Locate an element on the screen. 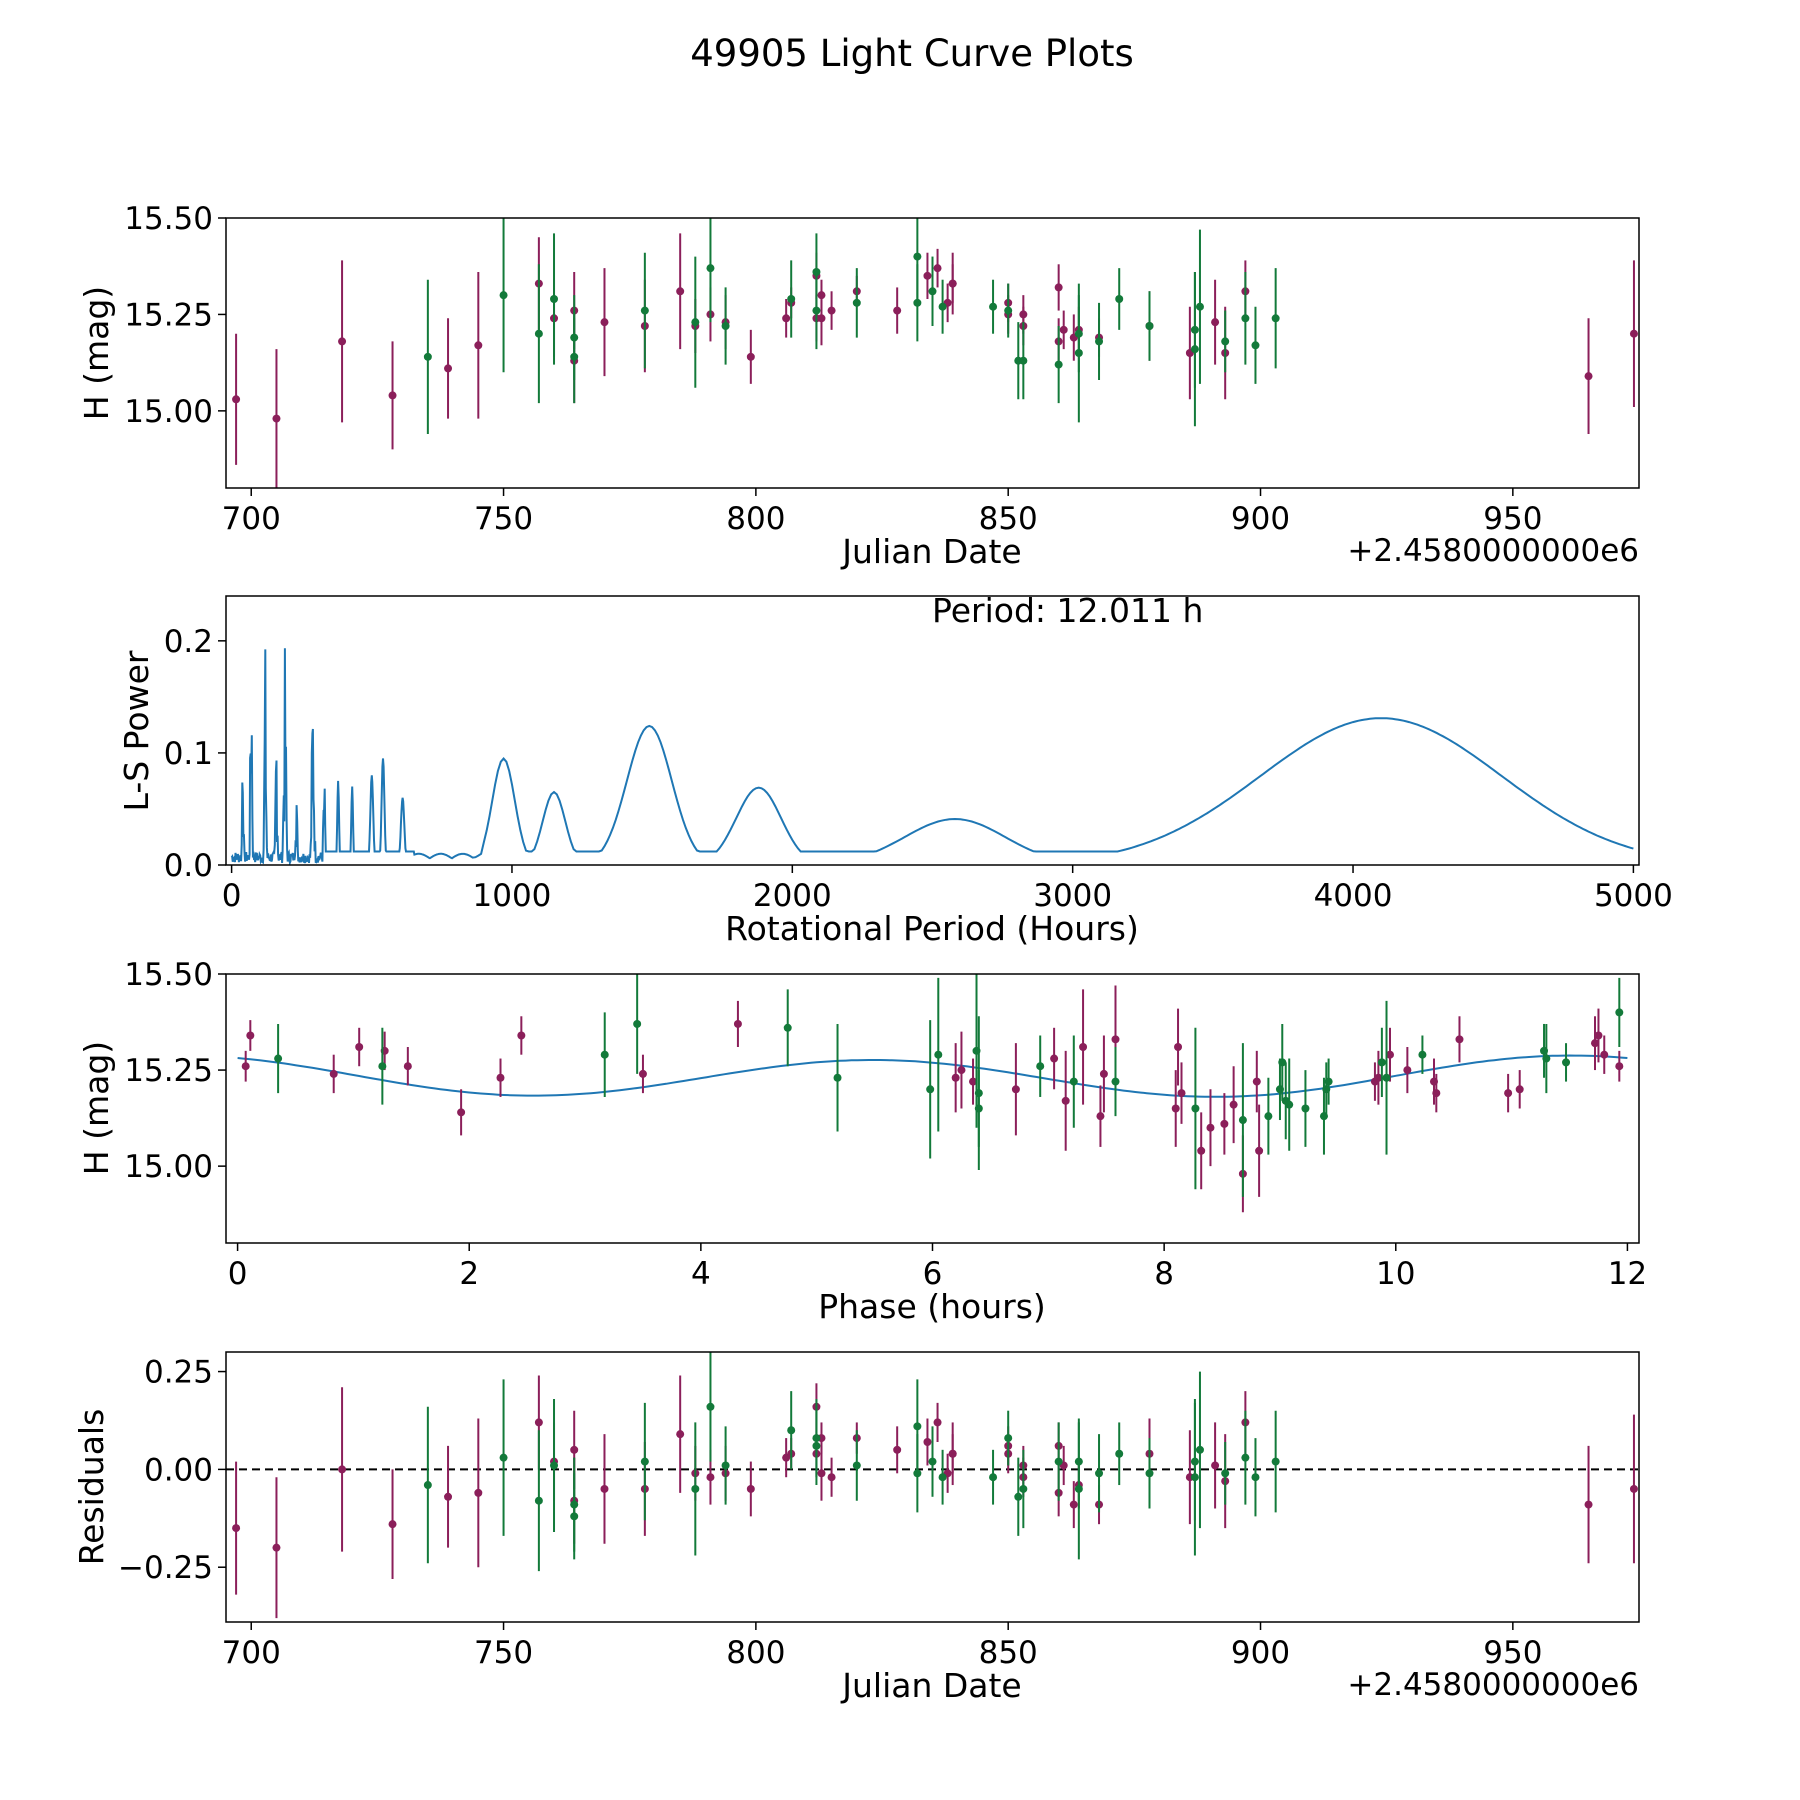  x-tick-label: 2 is located at coordinates (469, 1274).